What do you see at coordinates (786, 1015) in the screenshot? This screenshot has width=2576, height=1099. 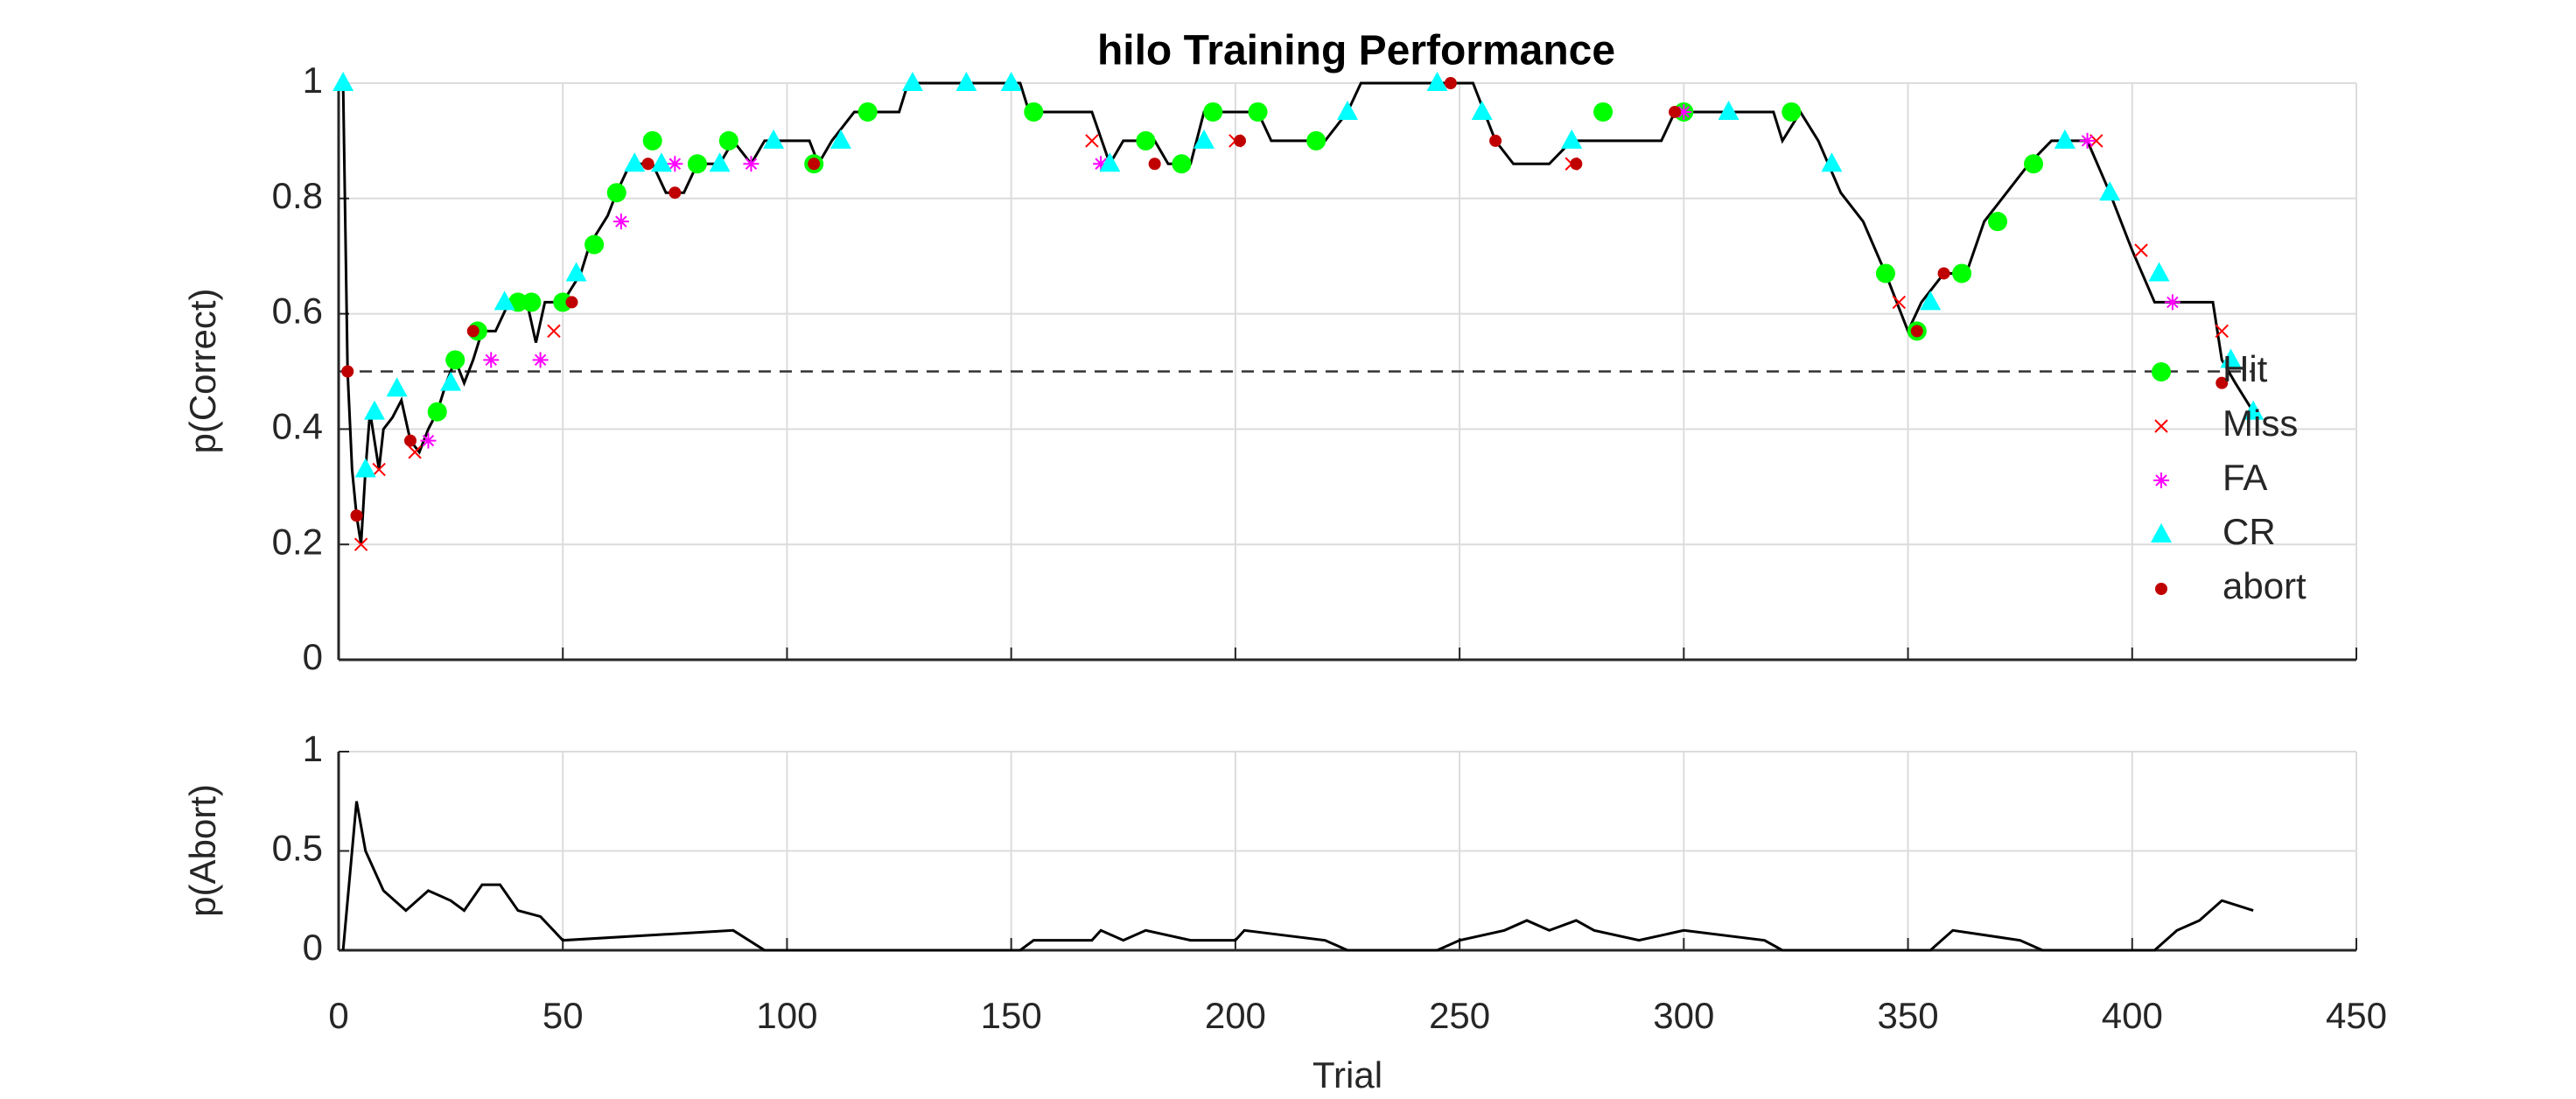 I see `x-tick-label: 100` at bounding box center [786, 1015].